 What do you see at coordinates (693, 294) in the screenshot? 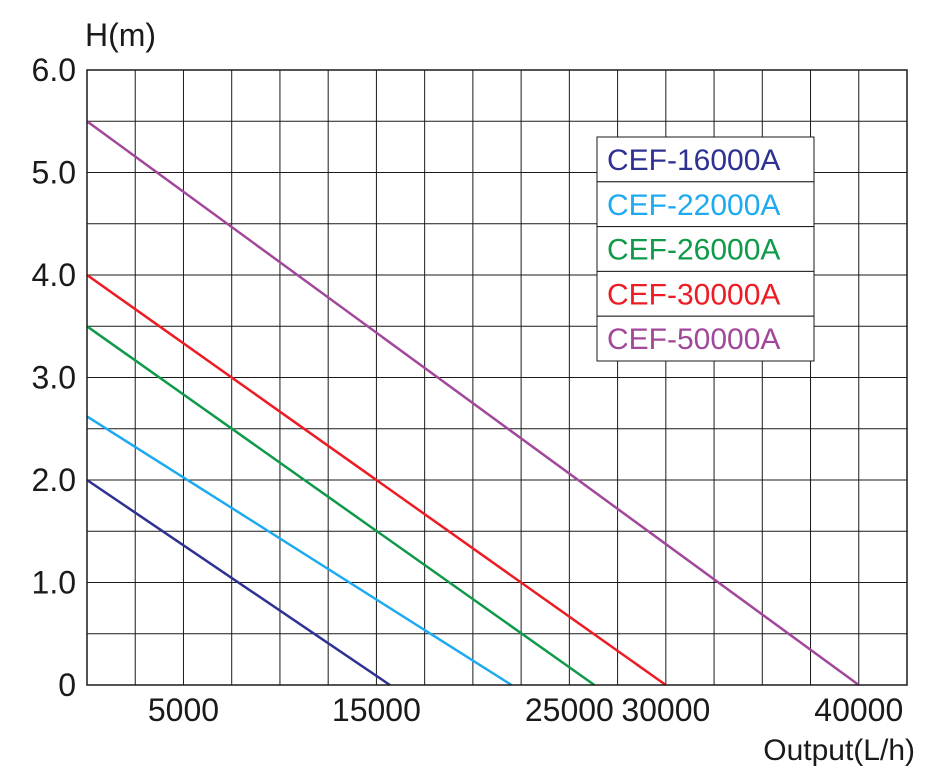
I see `legend-label: CEF-30000A` at bounding box center [693, 294].